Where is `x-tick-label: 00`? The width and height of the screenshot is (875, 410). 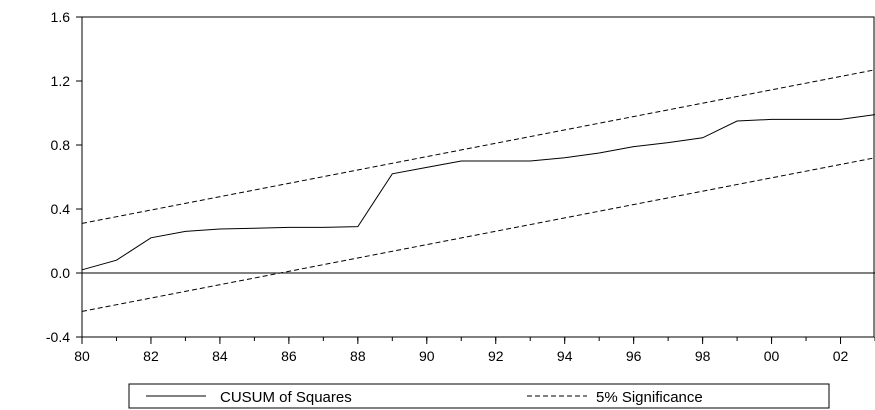
x-tick-label: 00 is located at coordinates (772, 356).